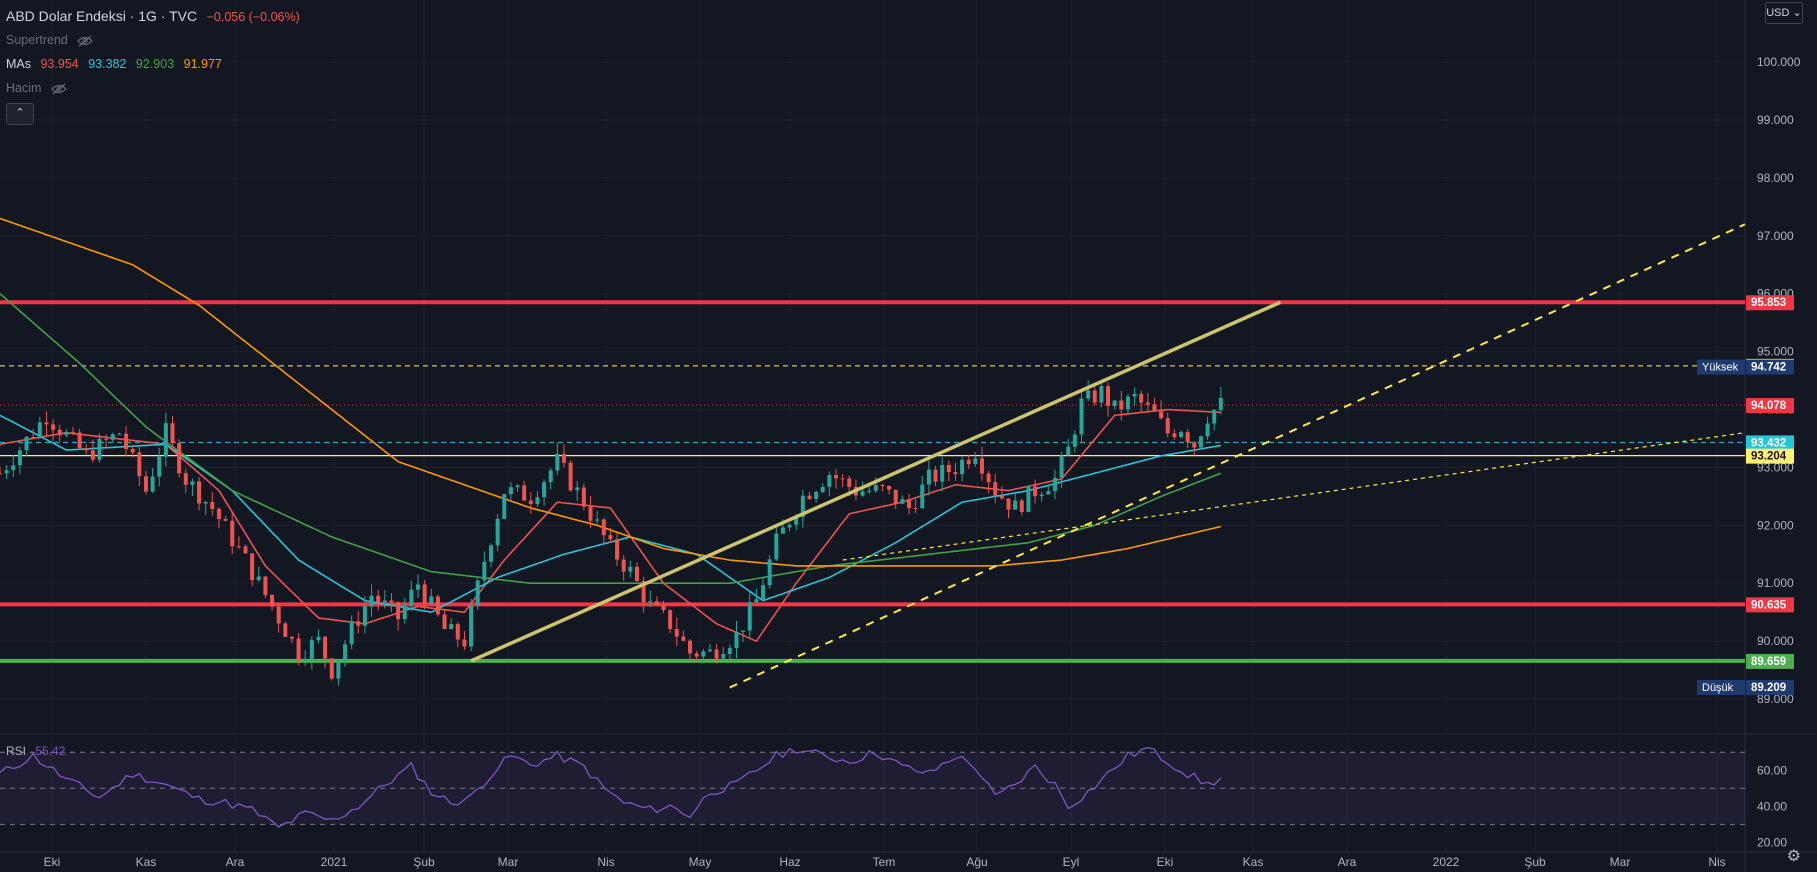  I want to click on ma-value: 92.903, so click(155, 64).